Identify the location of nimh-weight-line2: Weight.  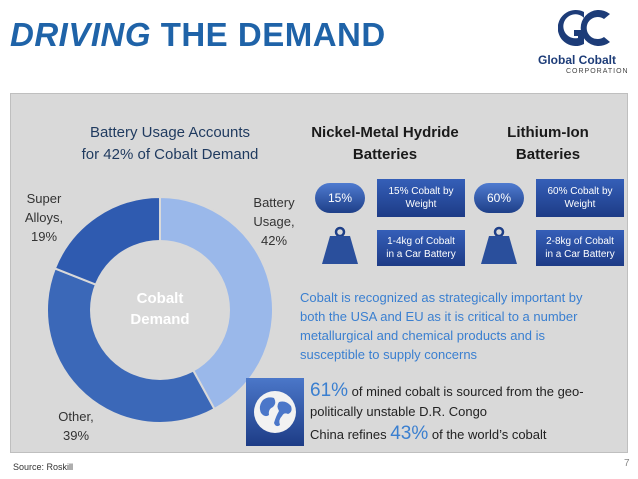
(421, 204).